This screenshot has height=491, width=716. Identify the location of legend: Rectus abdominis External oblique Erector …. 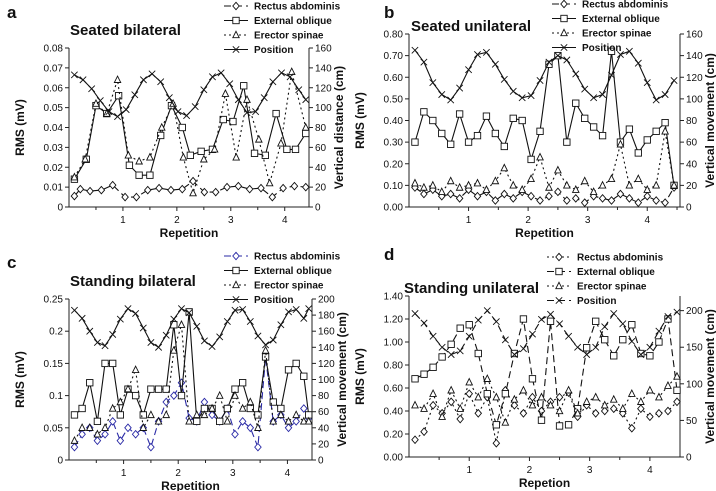
(282, 278).